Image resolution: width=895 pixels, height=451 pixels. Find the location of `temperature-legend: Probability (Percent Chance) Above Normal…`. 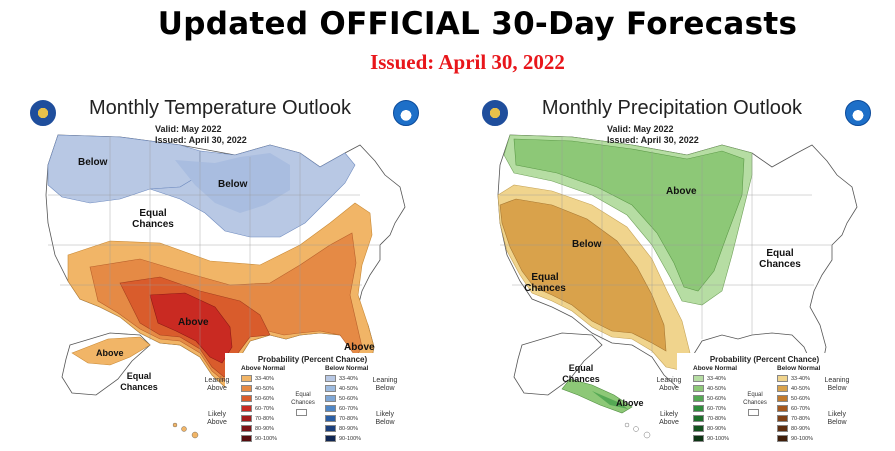

temperature-legend: Probability (Percent Chance) Above Normal… is located at coordinates (302, 401).